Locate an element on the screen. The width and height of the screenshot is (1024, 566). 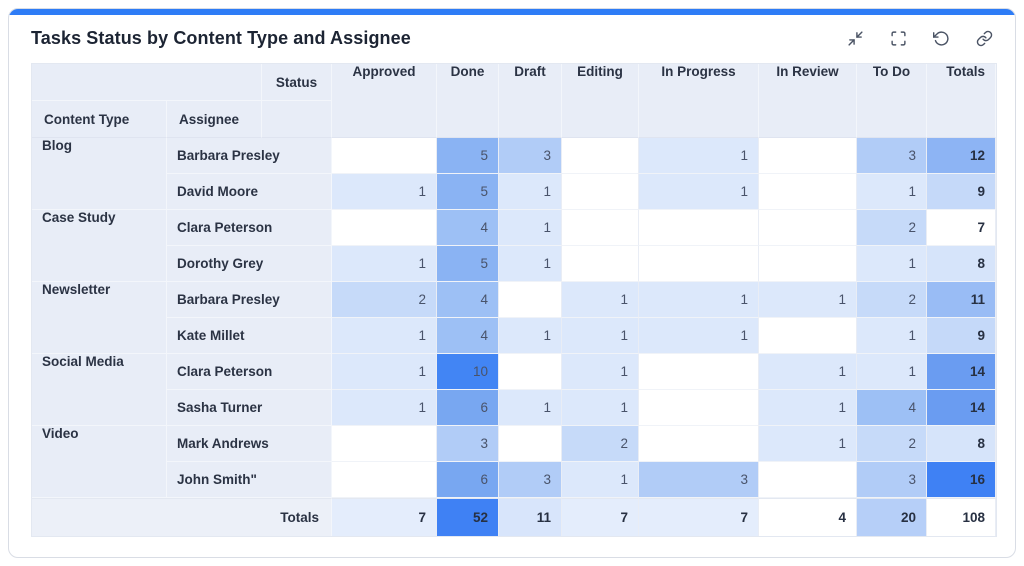
assignee-cell: Kate Millet is located at coordinates (249, 336).